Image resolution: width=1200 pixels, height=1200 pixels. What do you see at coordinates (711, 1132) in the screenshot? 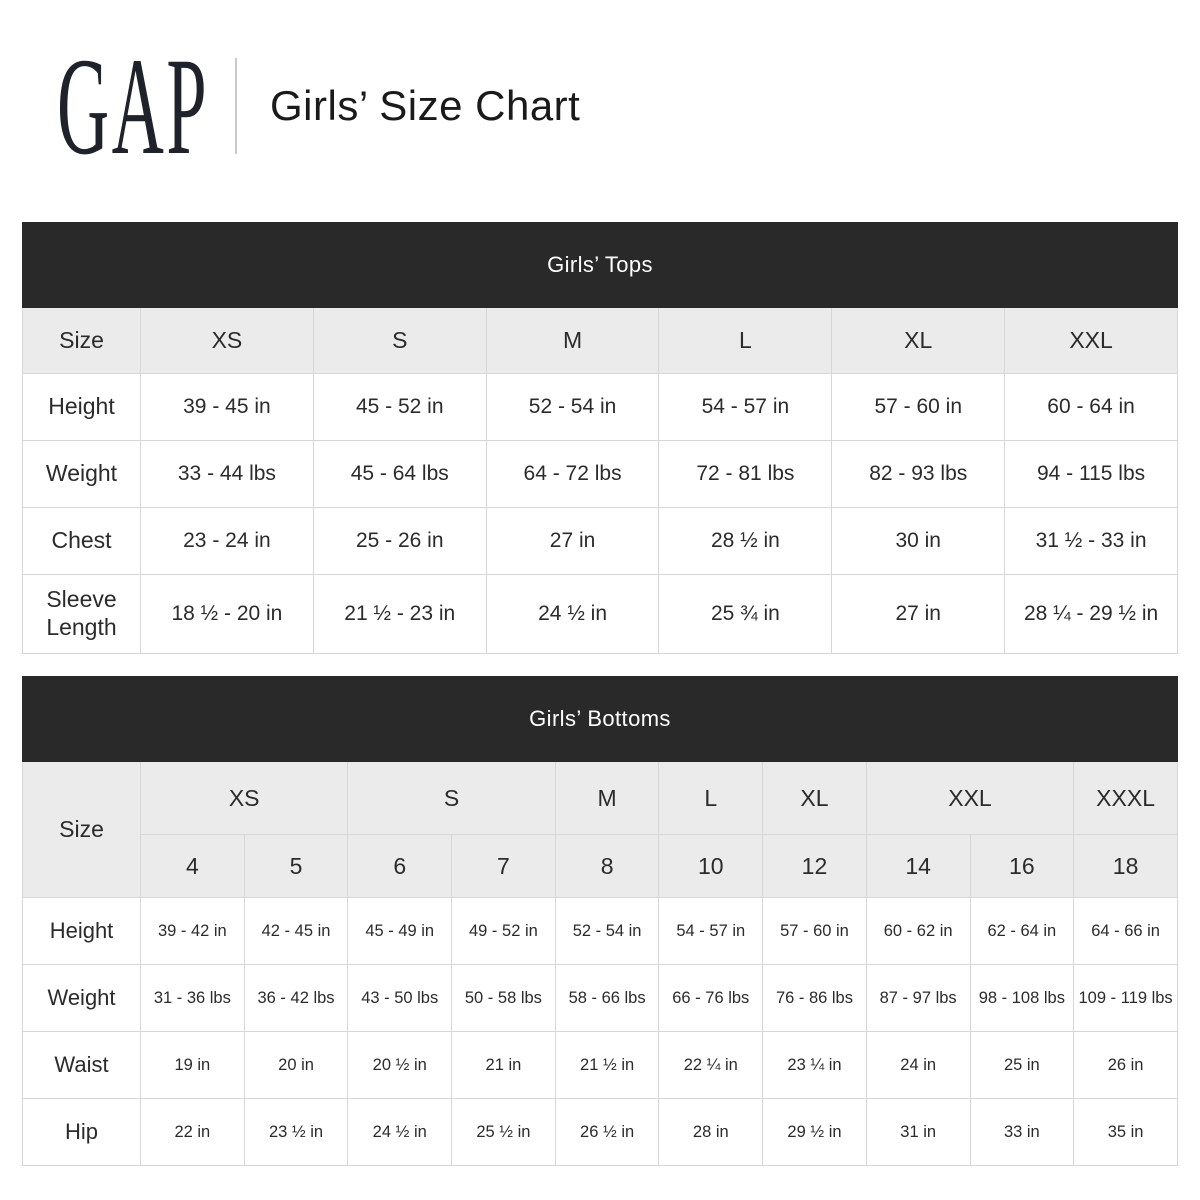
I see `bottoms-value-cell: 28 in` at bounding box center [711, 1132].